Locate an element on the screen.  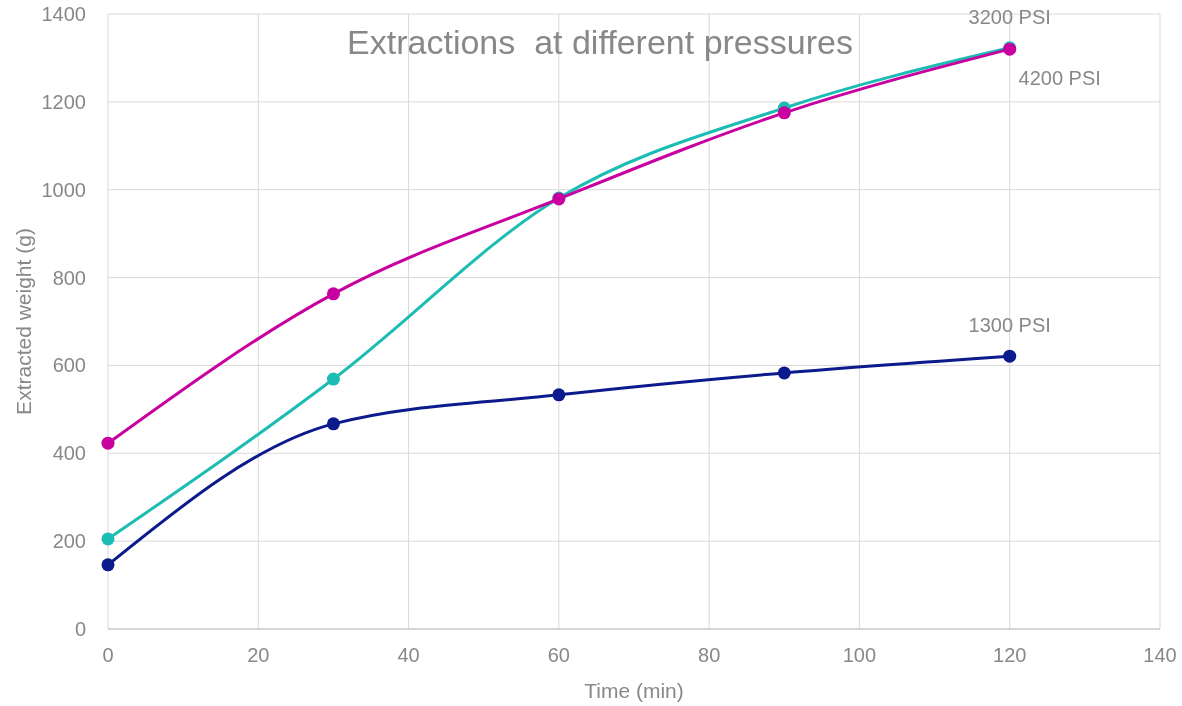
y-tick-label: 600 is located at coordinates (69, 365).